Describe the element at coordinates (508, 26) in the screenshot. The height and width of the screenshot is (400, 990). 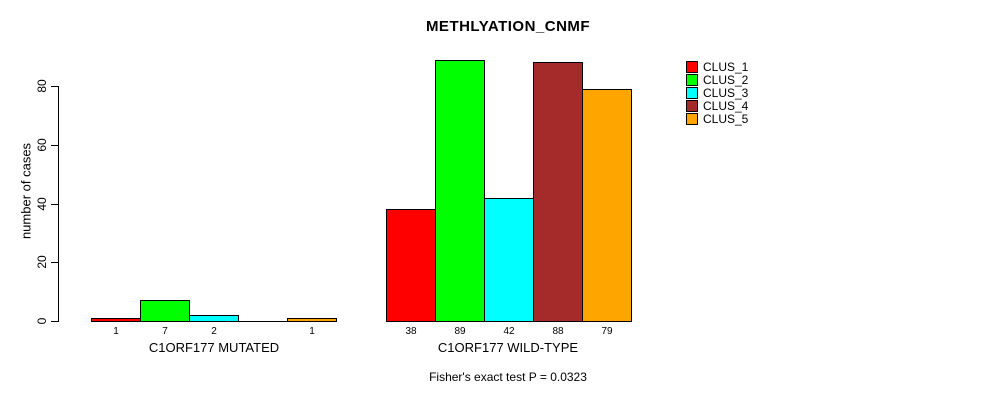
I see `chart-title: METHLYATION_CNMF` at that location.